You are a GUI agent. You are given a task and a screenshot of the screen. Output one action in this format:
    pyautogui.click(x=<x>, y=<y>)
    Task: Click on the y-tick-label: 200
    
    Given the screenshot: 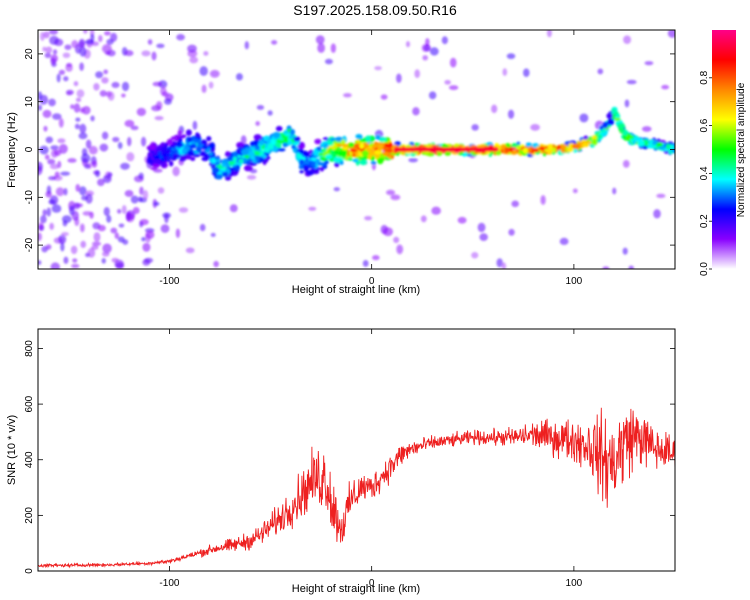 What is the action you would take?
    pyautogui.click(x=29, y=515)
    